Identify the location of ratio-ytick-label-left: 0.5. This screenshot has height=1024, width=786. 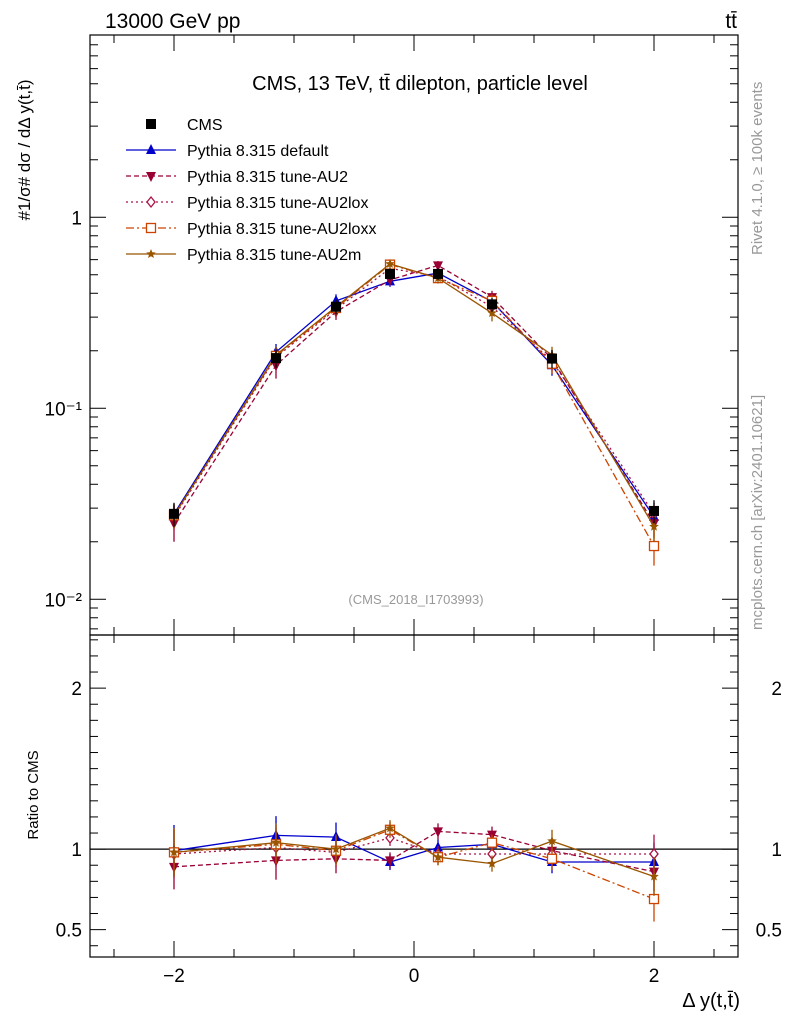
(69, 931).